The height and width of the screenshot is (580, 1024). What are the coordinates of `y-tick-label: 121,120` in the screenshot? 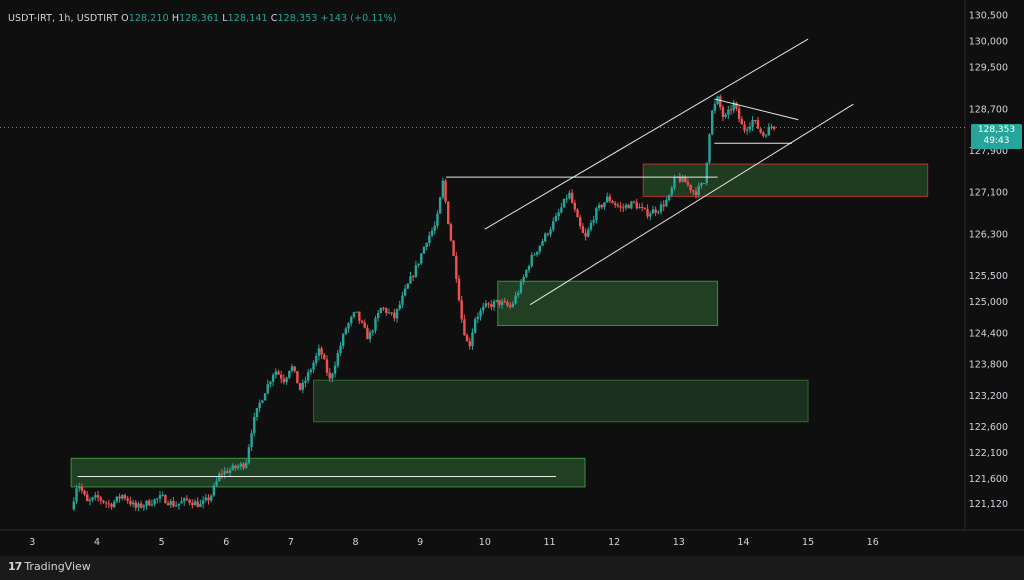 It's located at (988, 504).